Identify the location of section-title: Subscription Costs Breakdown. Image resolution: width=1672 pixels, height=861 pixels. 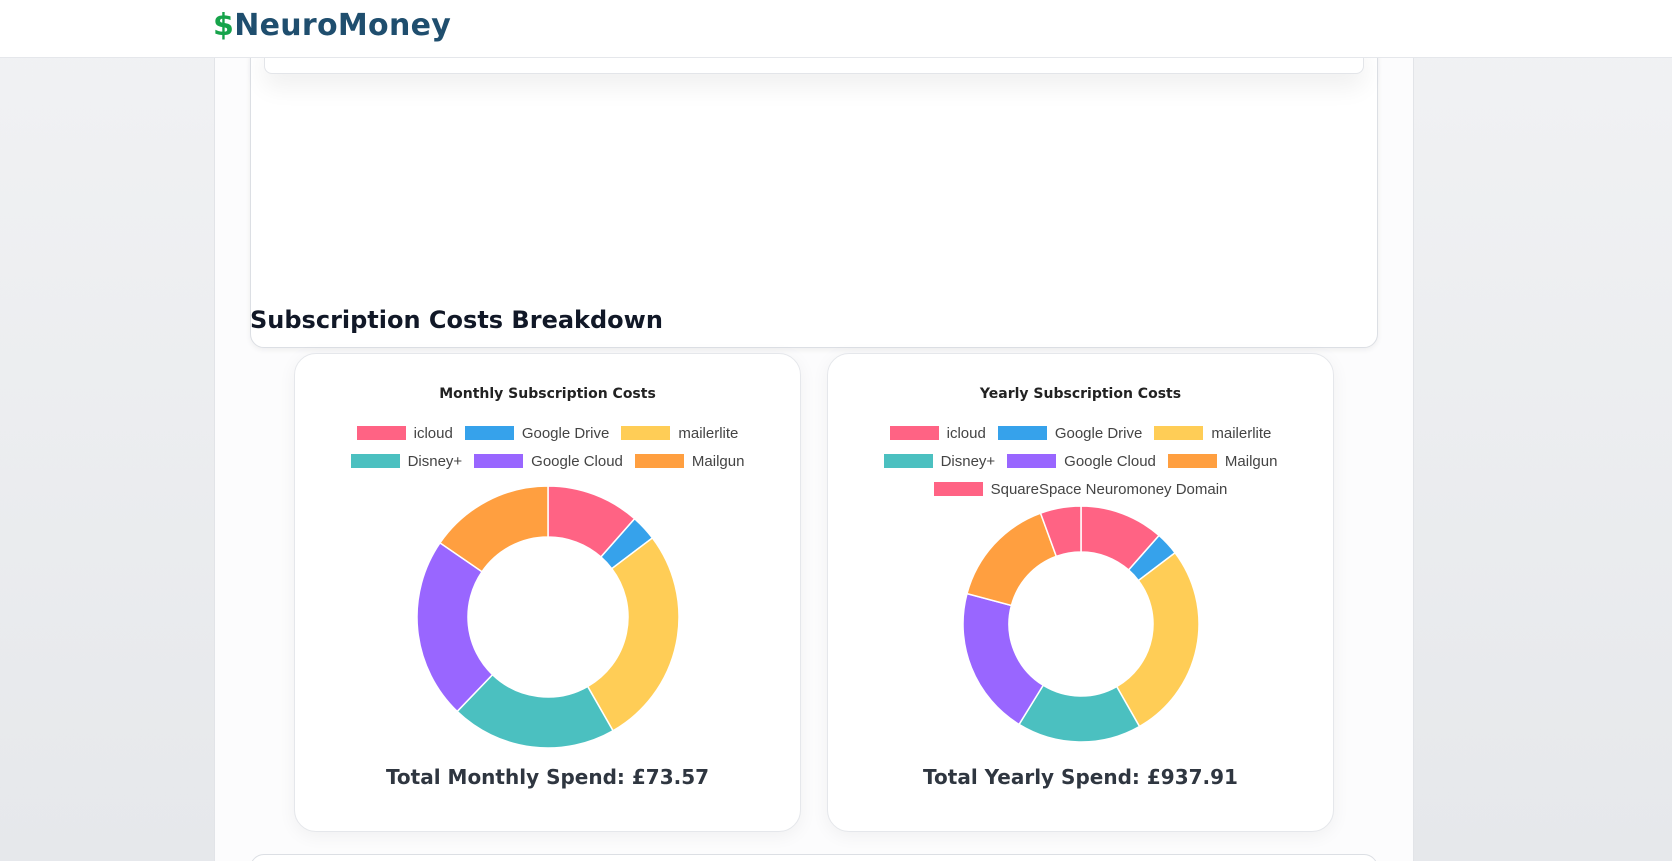
(456, 320).